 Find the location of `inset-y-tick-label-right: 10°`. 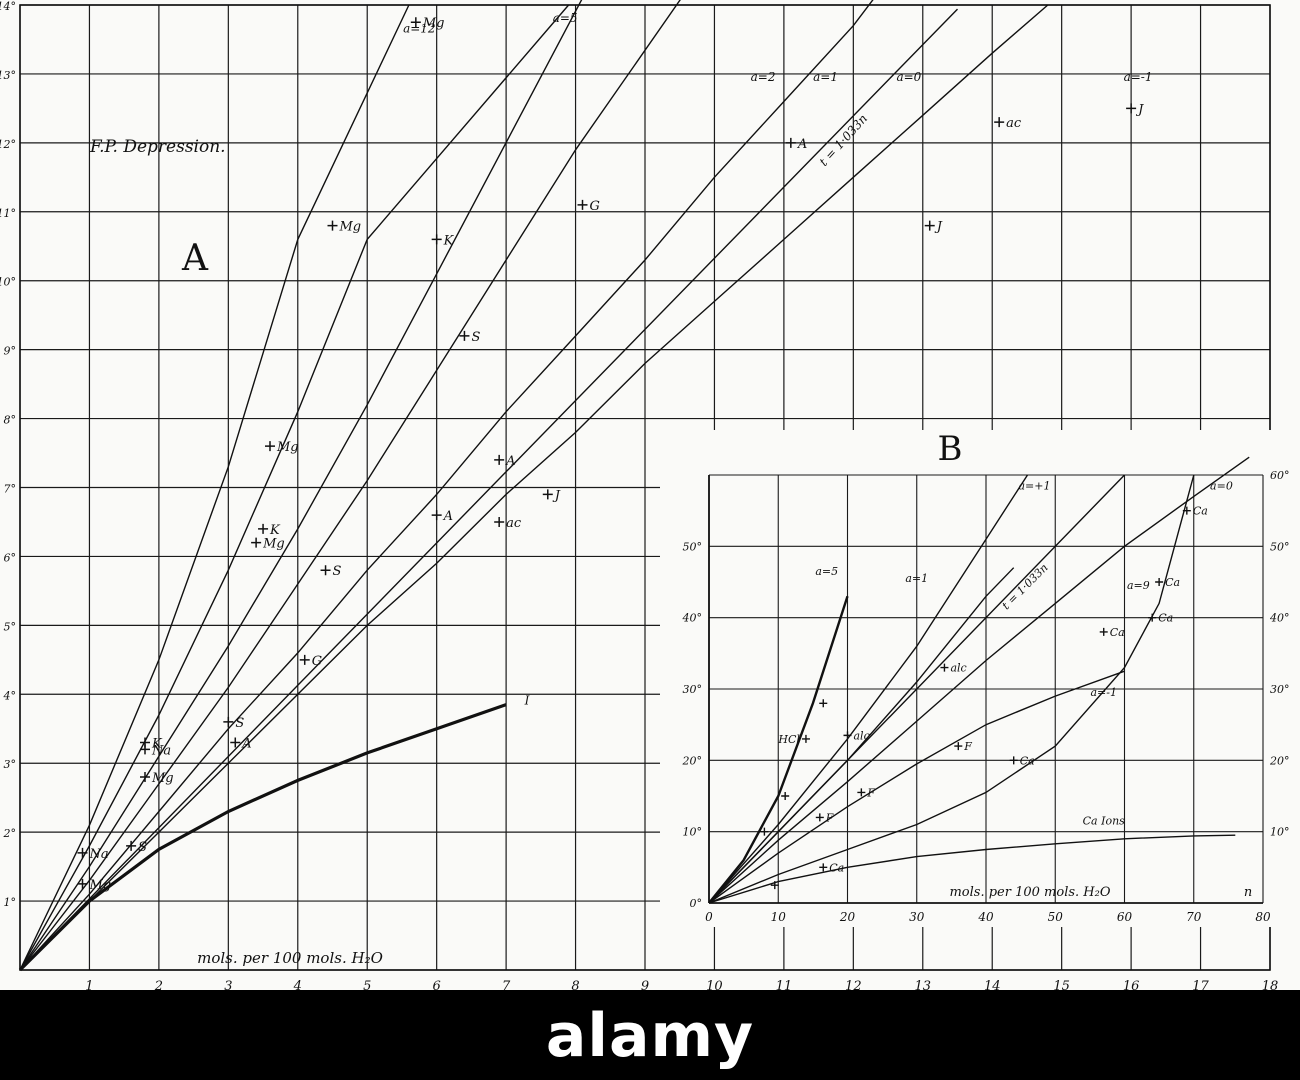

inset-y-tick-label-right: 10° is located at coordinates (1280, 832).